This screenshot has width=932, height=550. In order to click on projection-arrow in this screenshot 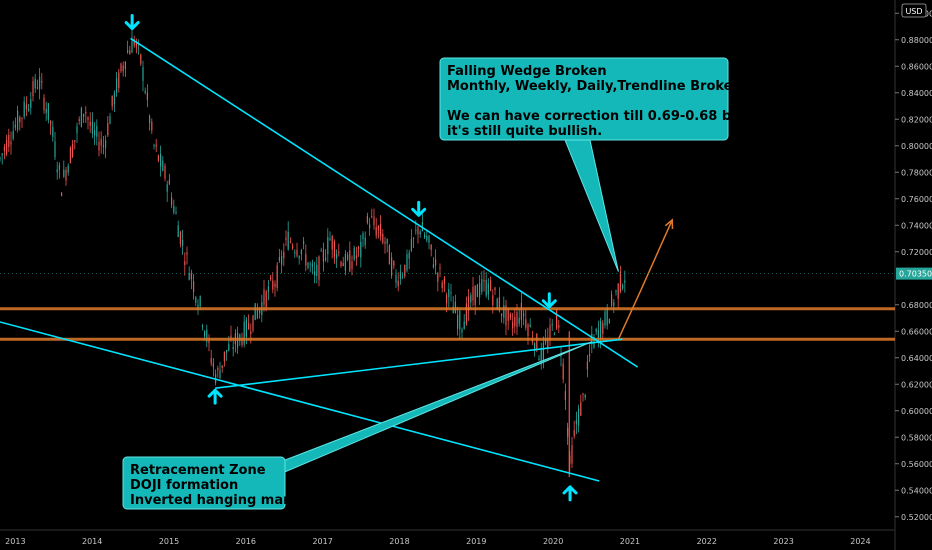, I will do `click(645, 279)`.